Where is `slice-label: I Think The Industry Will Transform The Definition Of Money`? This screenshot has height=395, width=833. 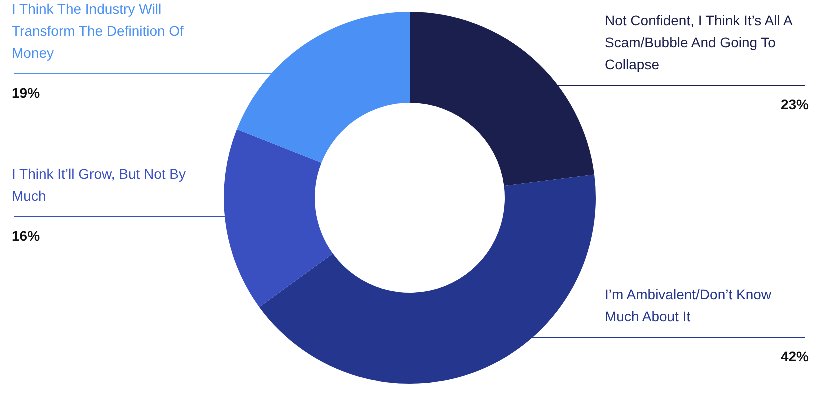 slice-label: I Think The Industry Will Transform The Definition Of Money is located at coordinates (100, 30).